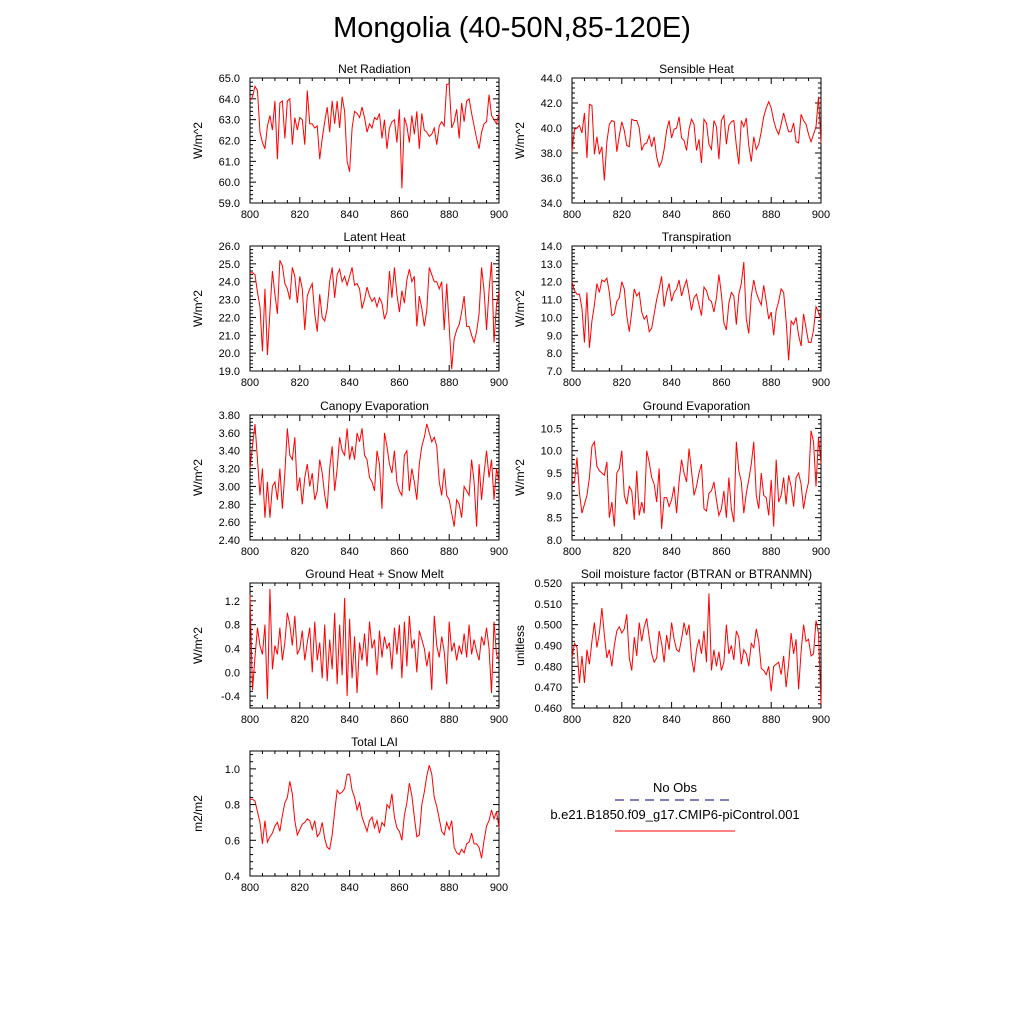 This screenshot has width=1024, height=1024. Describe the element at coordinates (374, 136) in the screenshot. I see `series-line-net-radiation` at that location.